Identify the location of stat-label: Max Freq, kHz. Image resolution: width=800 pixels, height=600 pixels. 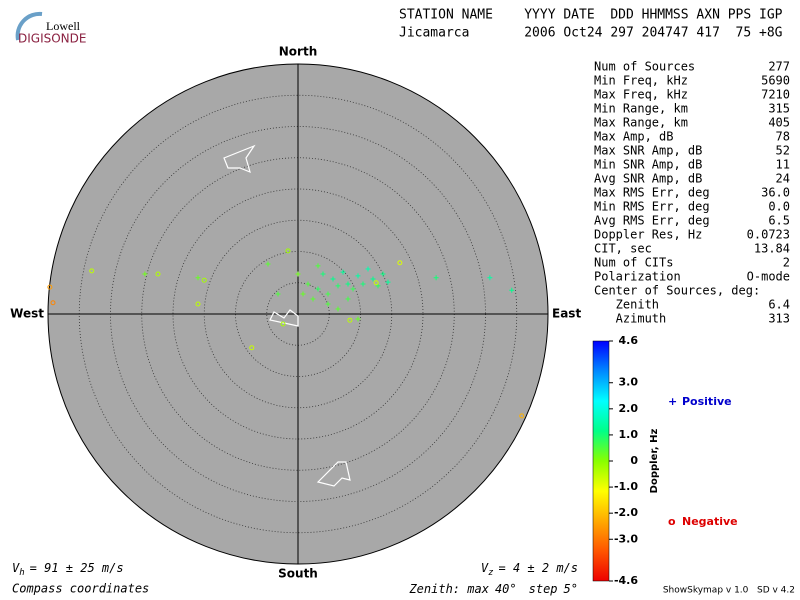
(641, 95).